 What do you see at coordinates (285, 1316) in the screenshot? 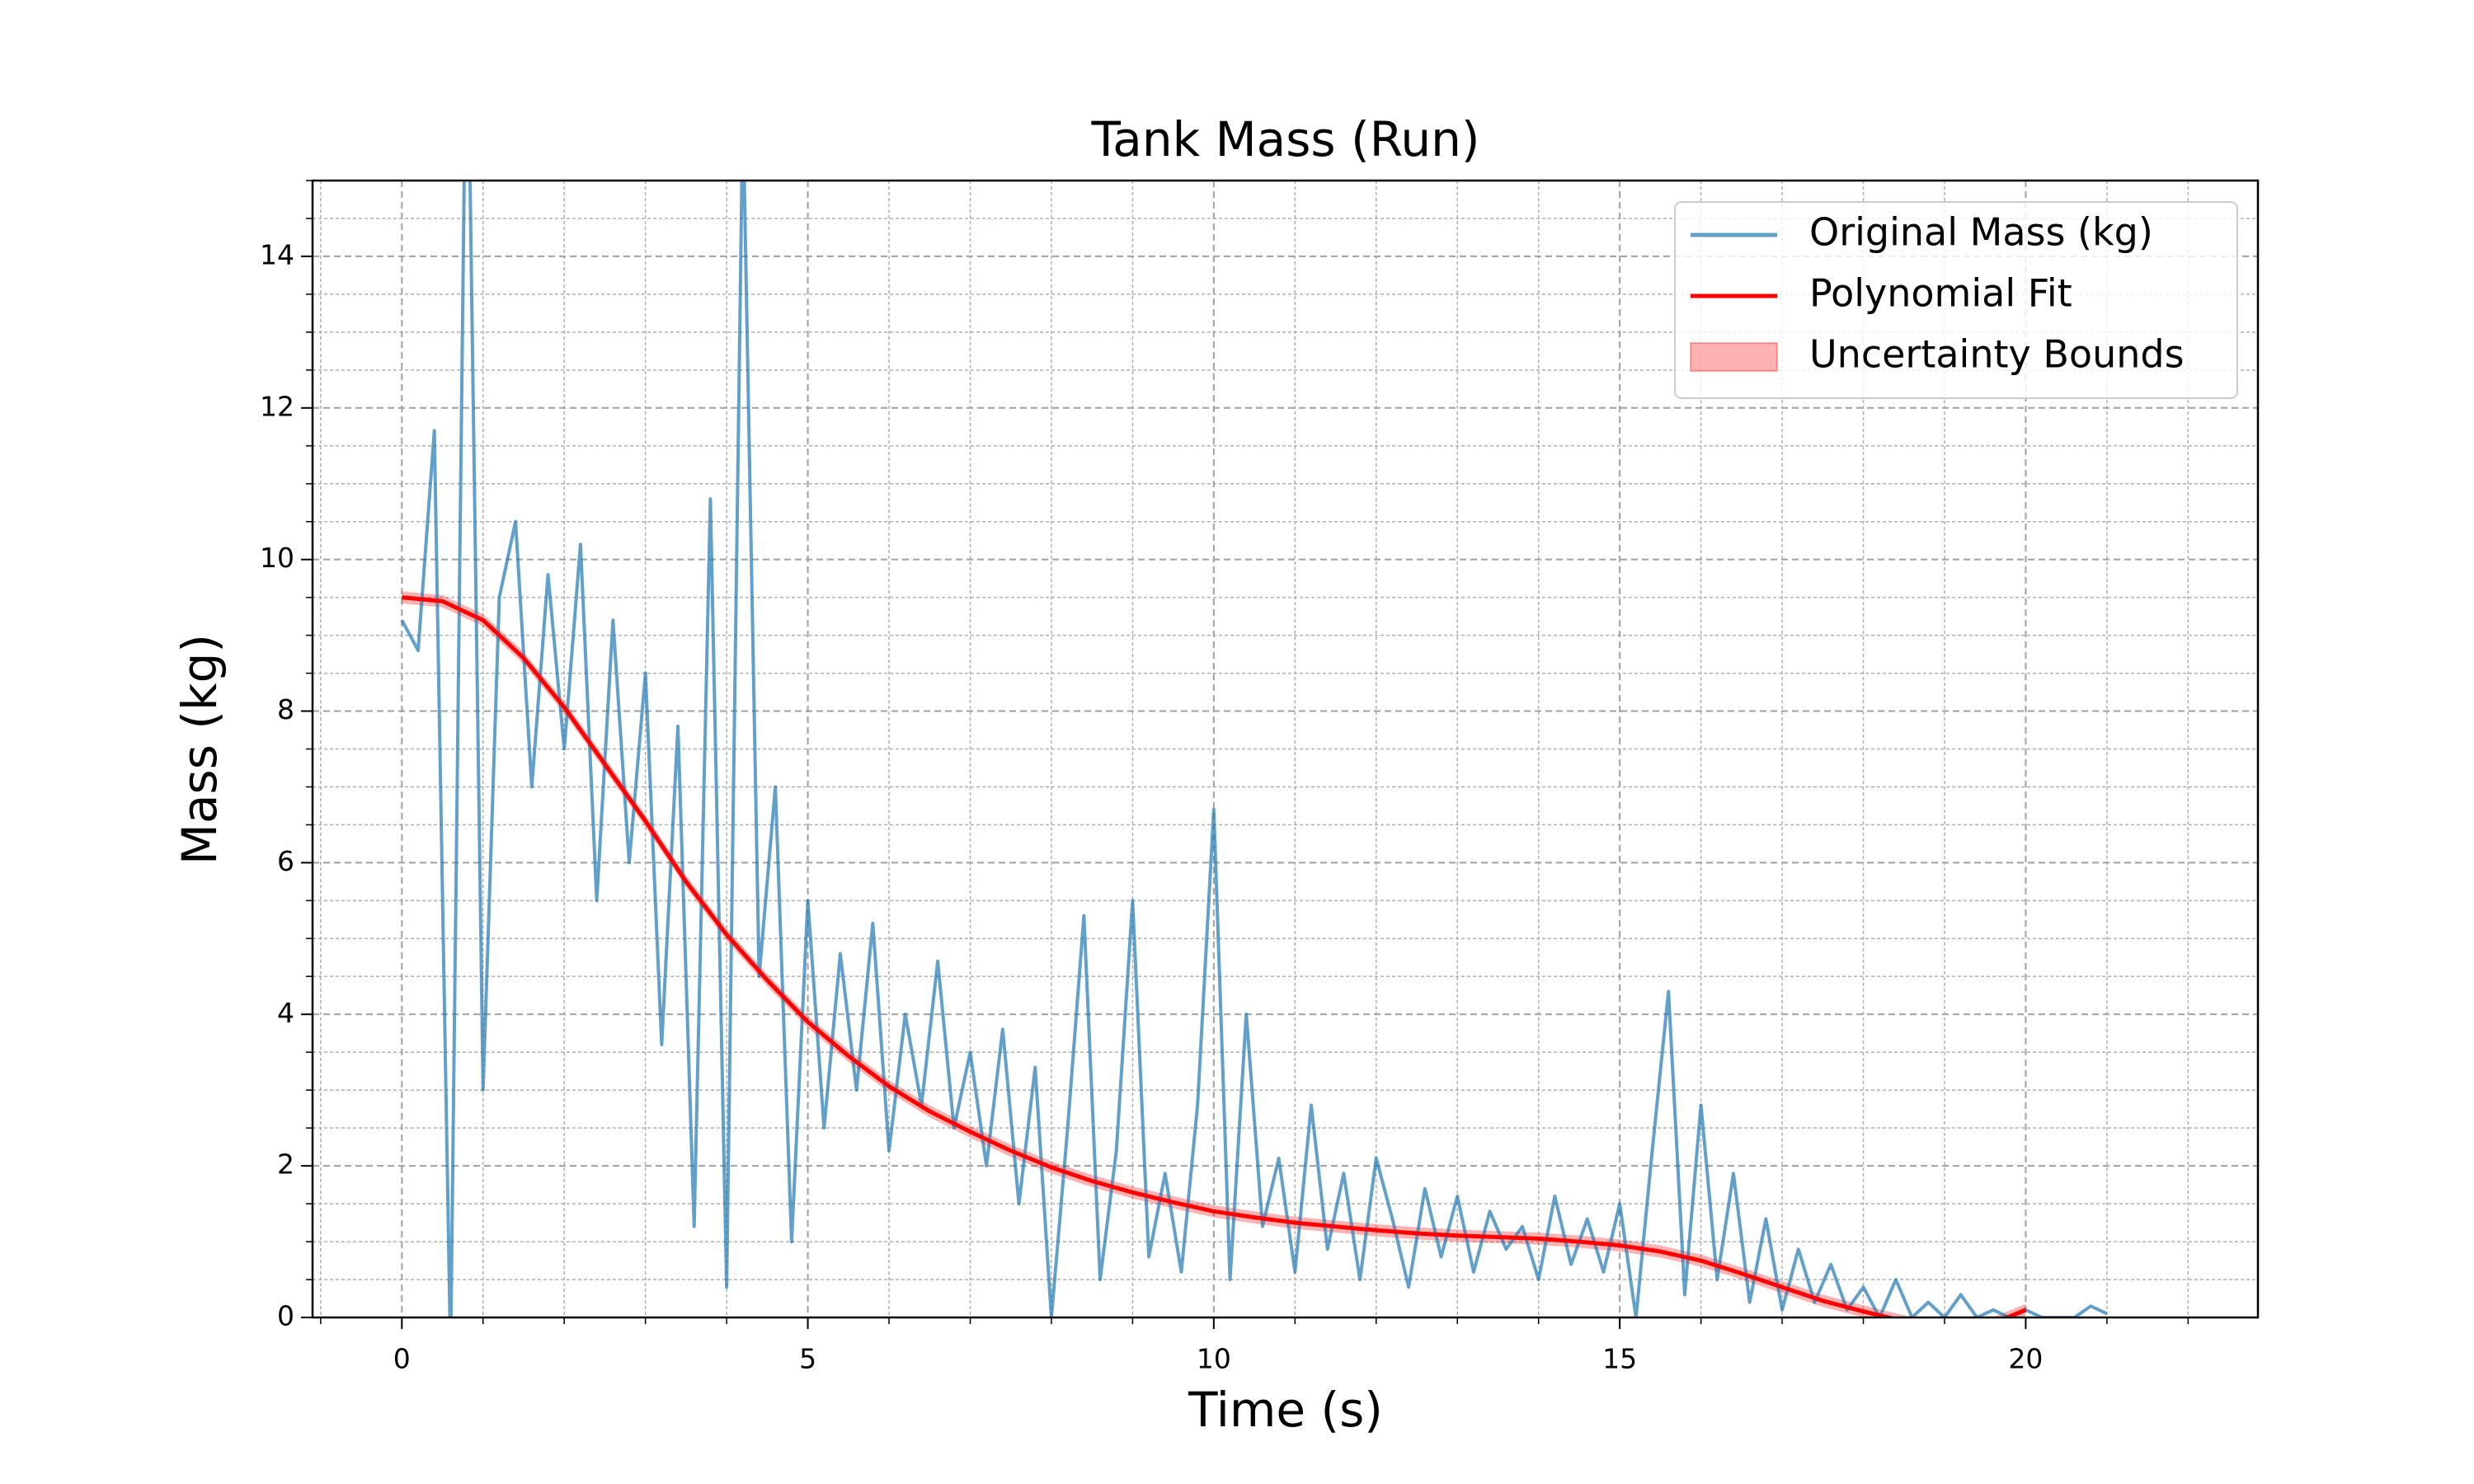
I see `y-tick-label: 0` at bounding box center [285, 1316].